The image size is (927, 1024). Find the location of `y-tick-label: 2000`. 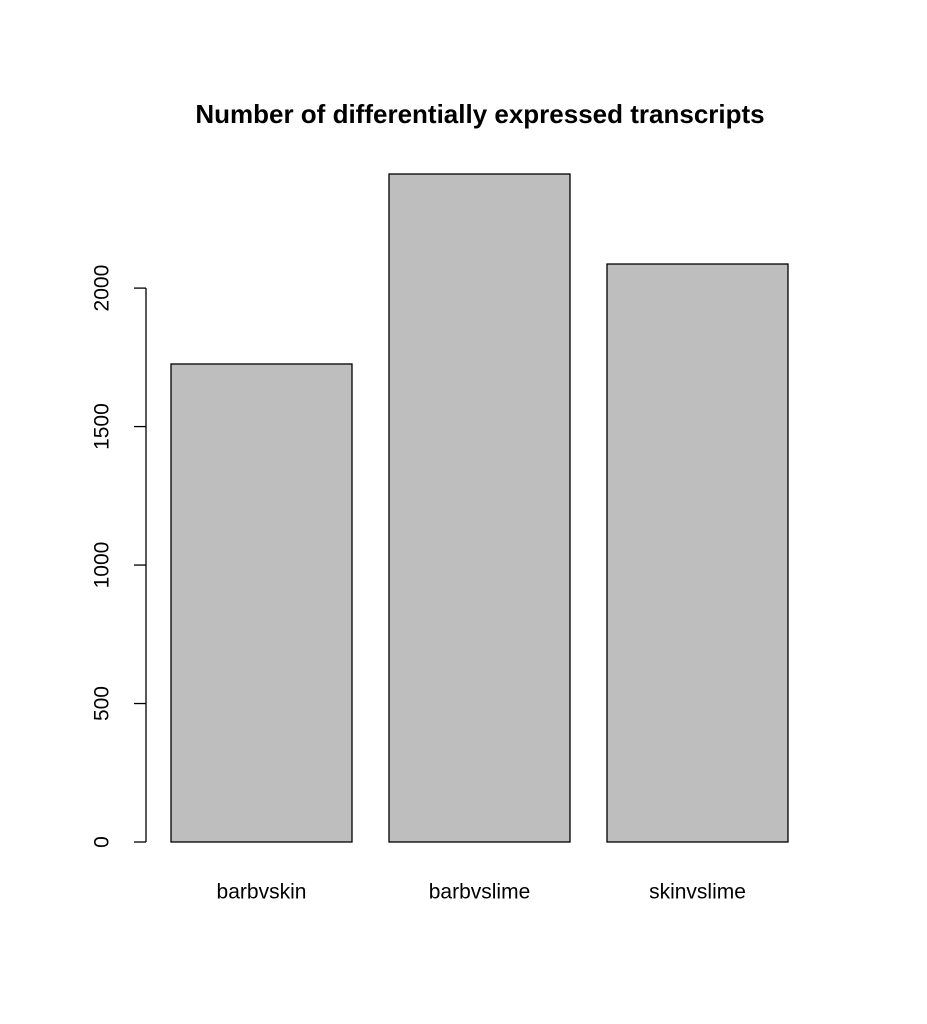

y-tick-label: 2000 is located at coordinates (102, 288).